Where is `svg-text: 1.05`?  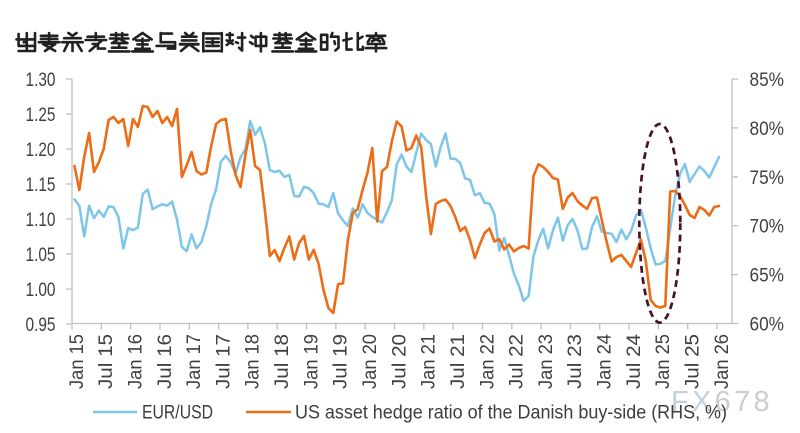
svg-text: 1.05 is located at coordinates (41, 255).